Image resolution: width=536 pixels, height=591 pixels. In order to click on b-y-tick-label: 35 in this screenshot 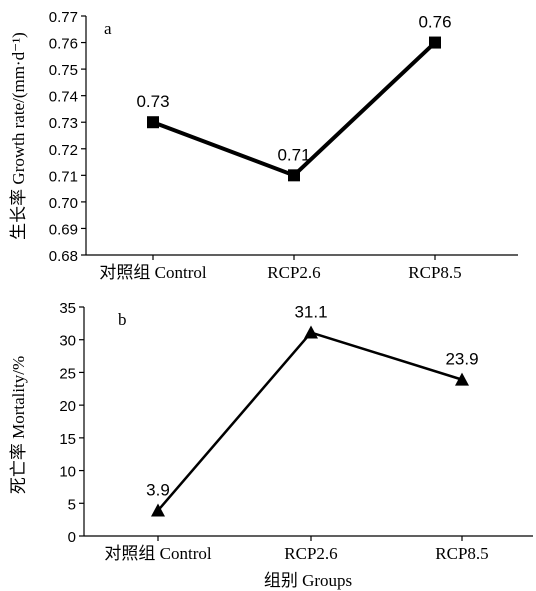, I will do `click(67, 308)`.